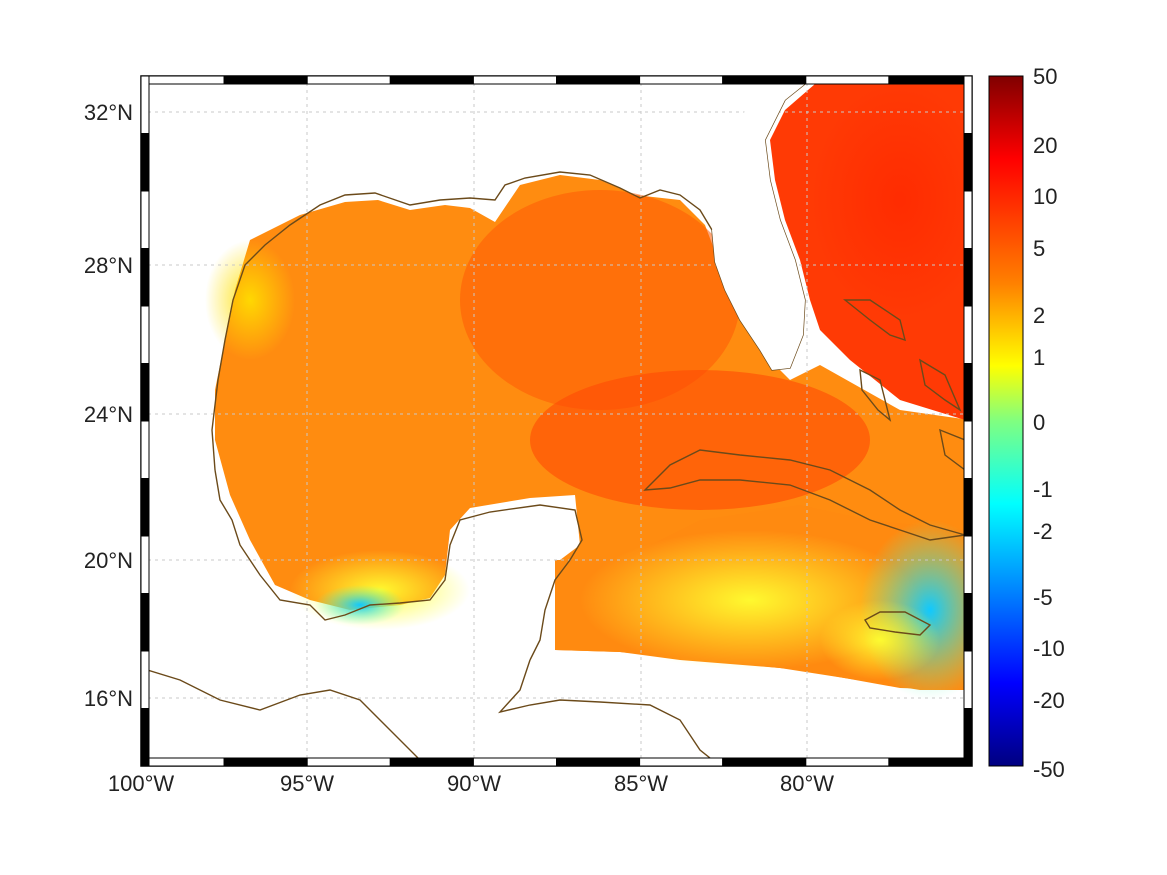 The width and height of the screenshot is (1167, 875). I want to click on lon-label-85w: 85°W, so click(641, 783).